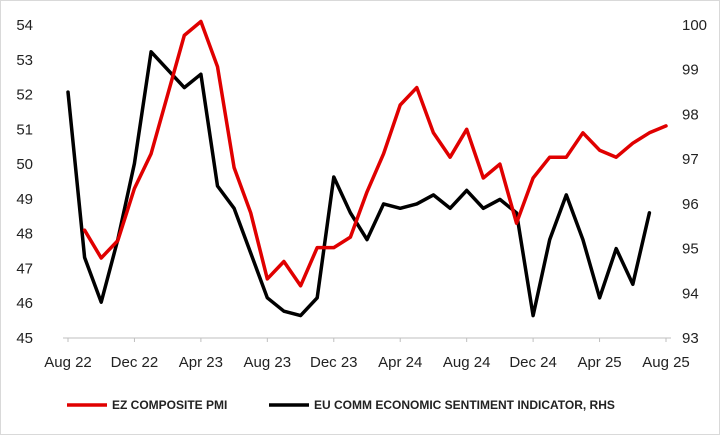  What do you see at coordinates (690, 159) in the screenshot?
I see `right-y-tick-label: 97` at bounding box center [690, 159].